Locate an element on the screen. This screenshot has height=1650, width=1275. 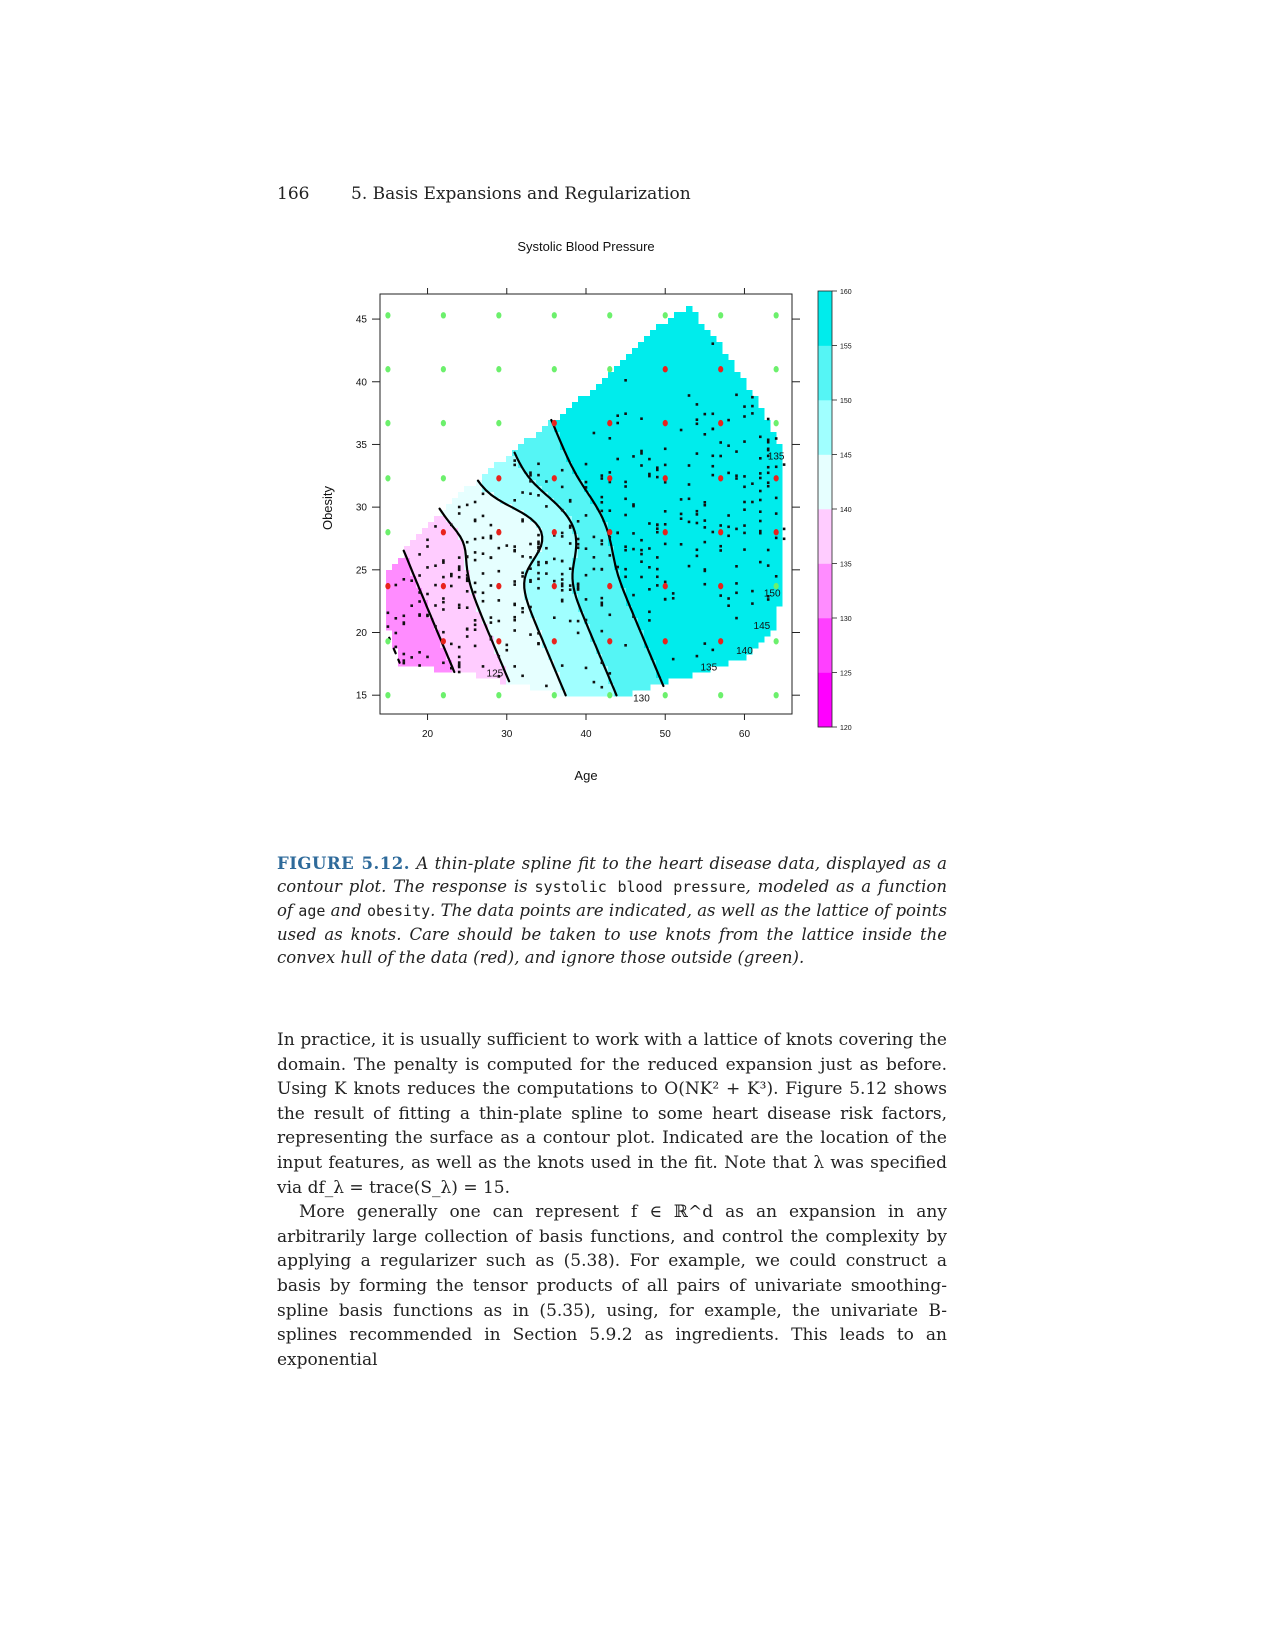
knot-outside is located at coordinates (388, 478).